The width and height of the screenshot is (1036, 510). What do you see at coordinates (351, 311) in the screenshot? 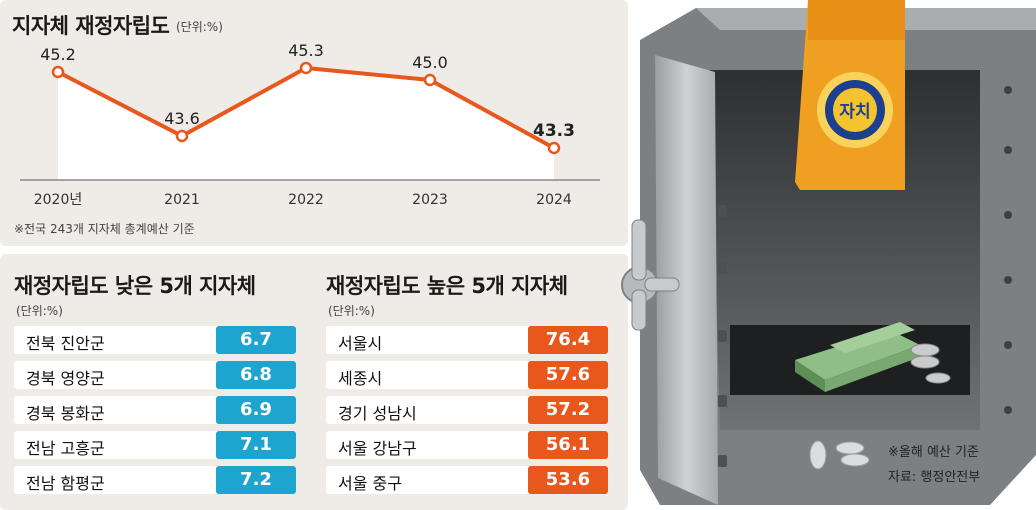
I see `high-table-unit: (단위:%)` at bounding box center [351, 311].